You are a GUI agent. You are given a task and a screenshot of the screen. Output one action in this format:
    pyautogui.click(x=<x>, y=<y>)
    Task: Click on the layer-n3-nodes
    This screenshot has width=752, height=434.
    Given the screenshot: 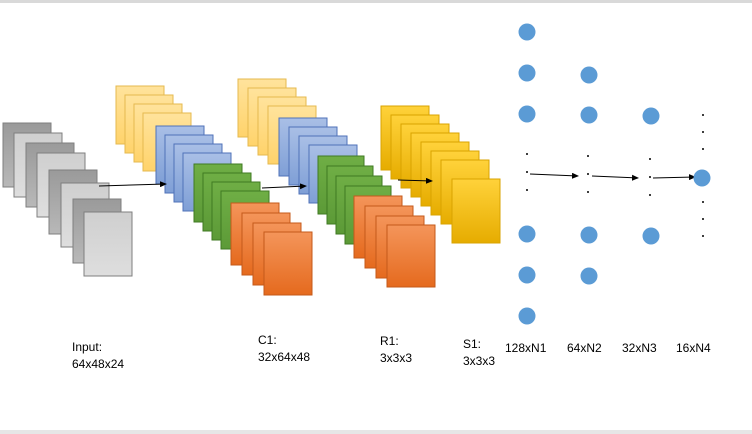 What is the action you would take?
    pyautogui.click(x=651, y=176)
    